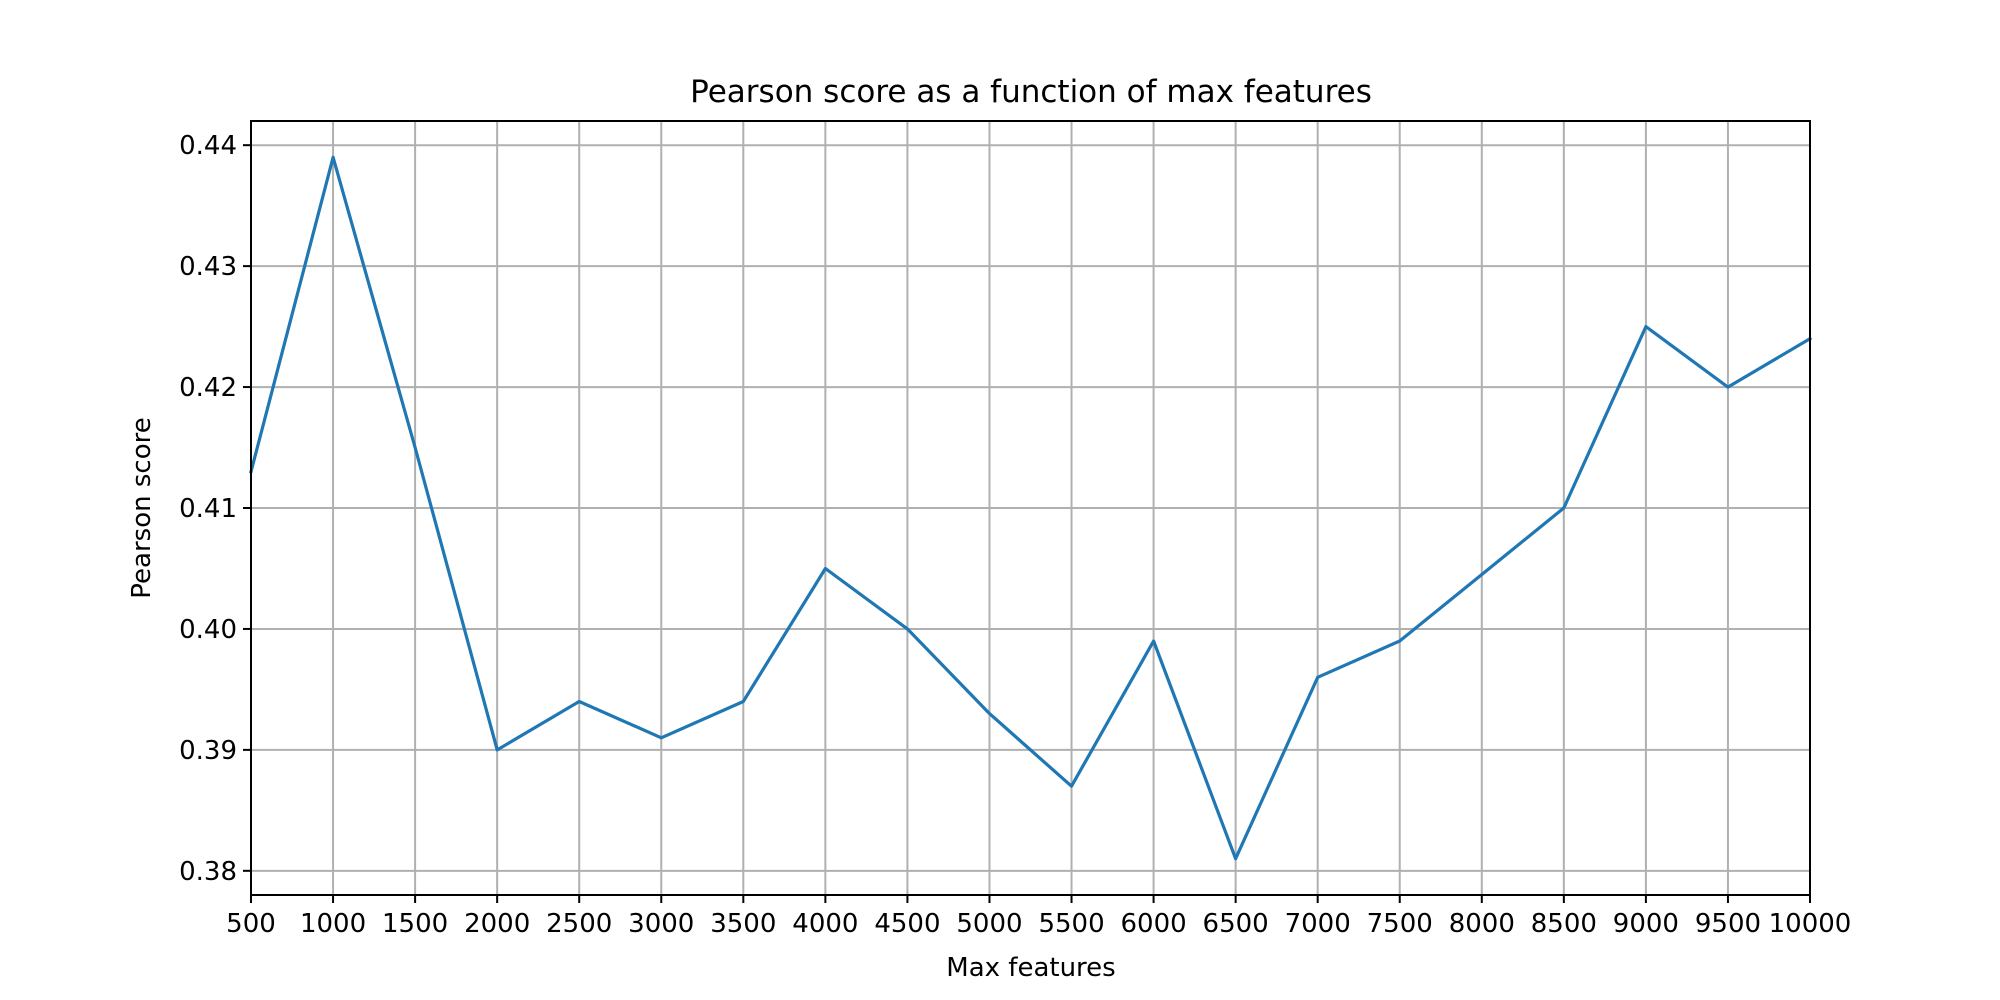  Describe the element at coordinates (1810, 924) in the screenshot. I see `x-tick-label: 10000` at that location.